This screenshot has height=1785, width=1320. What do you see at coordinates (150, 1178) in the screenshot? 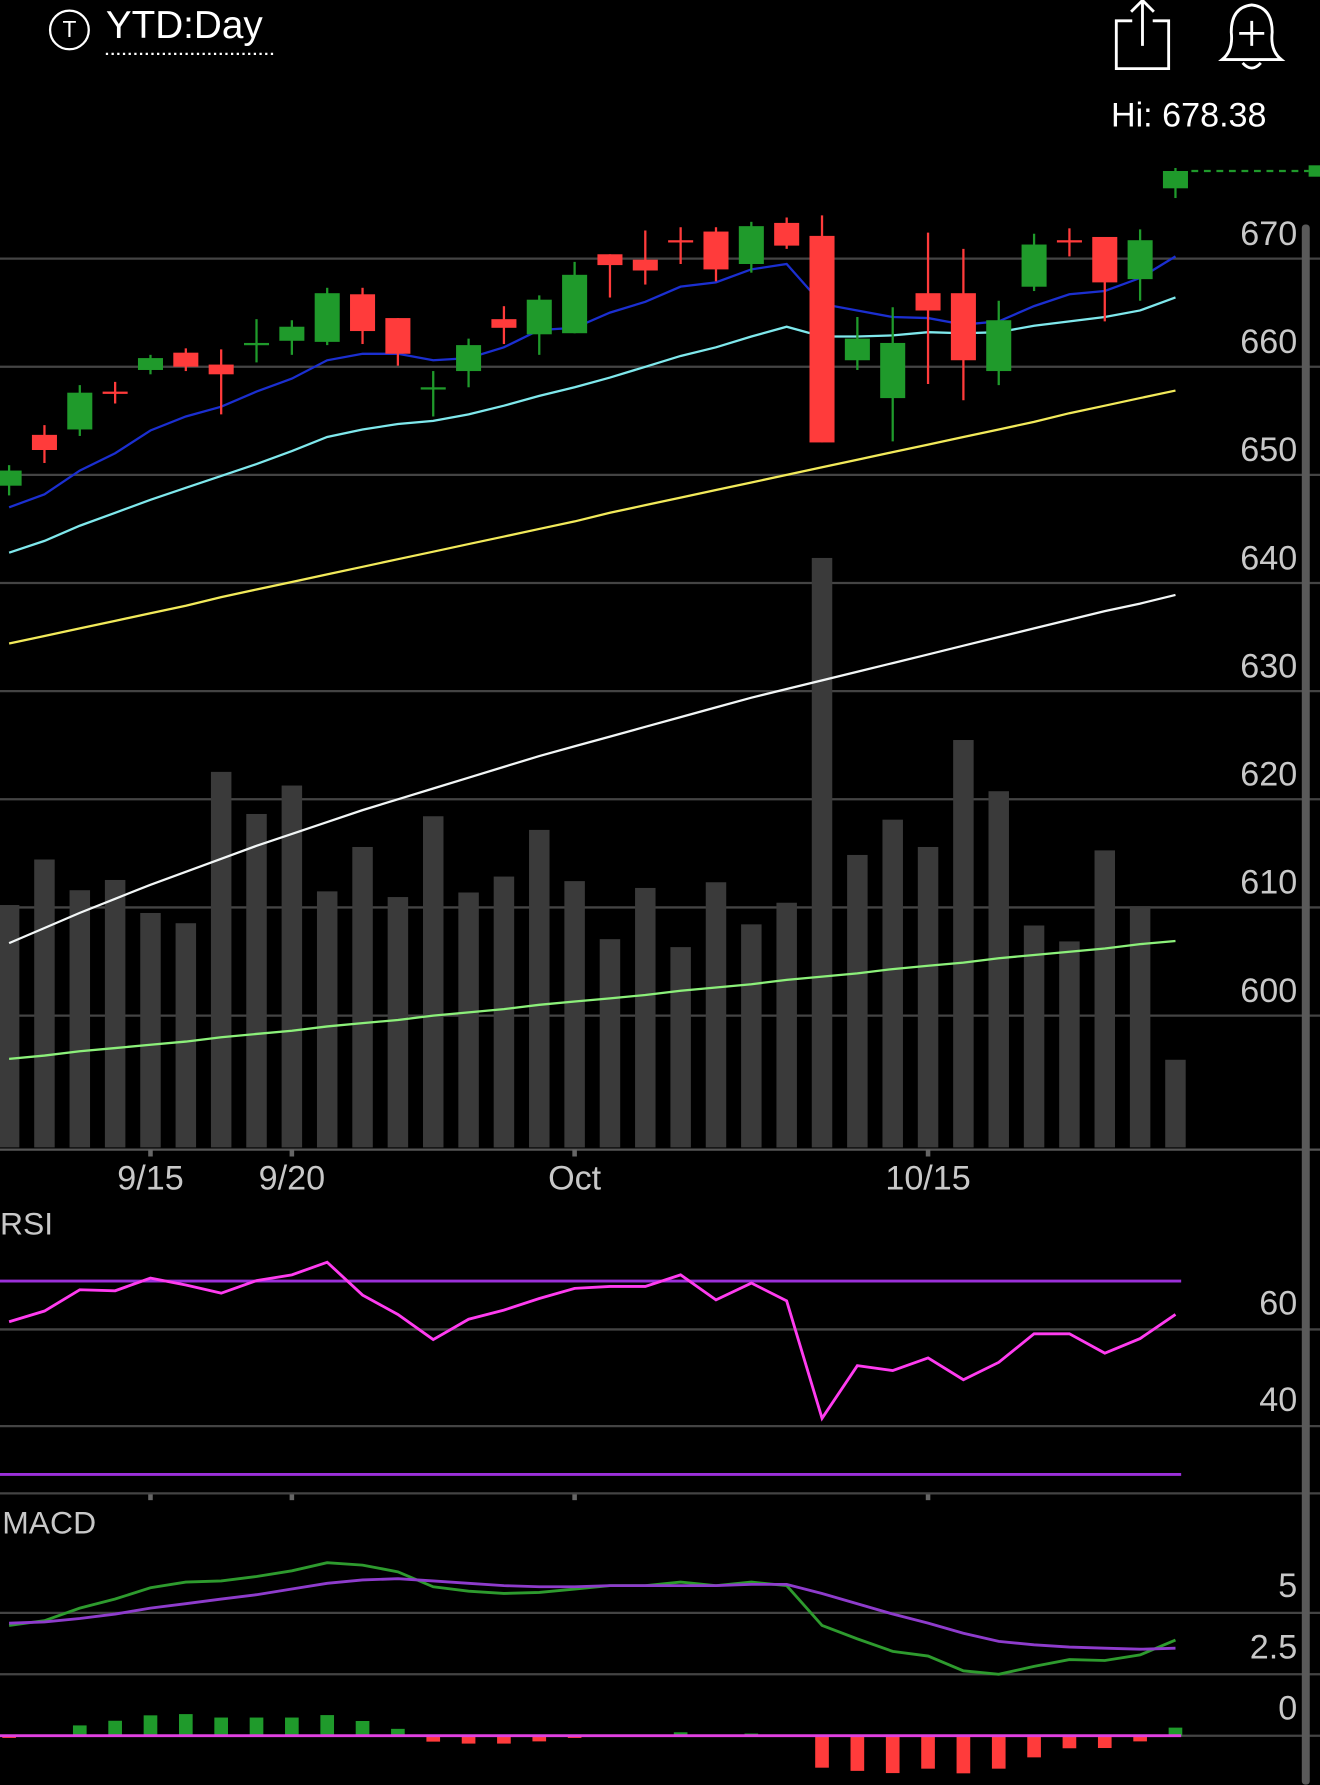
I see `x-tick-label: 9/15` at bounding box center [150, 1178].